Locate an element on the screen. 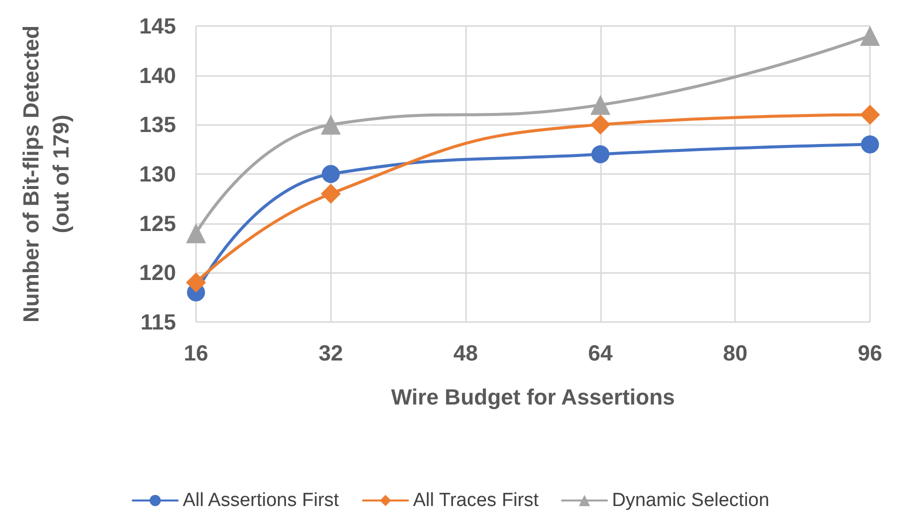 The width and height of the screenshot is (901, 523). x-tick-label: 96 is located at coordinates (870, 353).